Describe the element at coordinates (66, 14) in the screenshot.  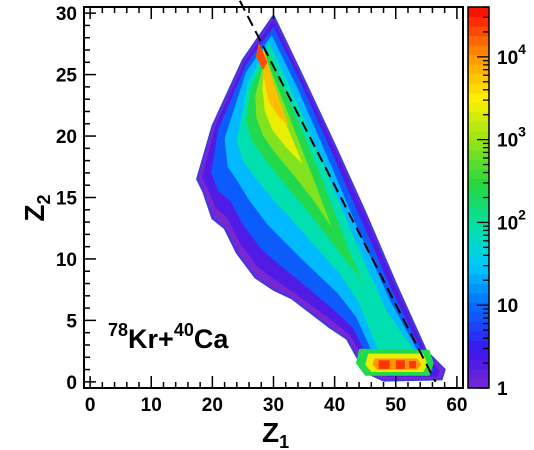
I see `y-tick-label: 30` at that location.